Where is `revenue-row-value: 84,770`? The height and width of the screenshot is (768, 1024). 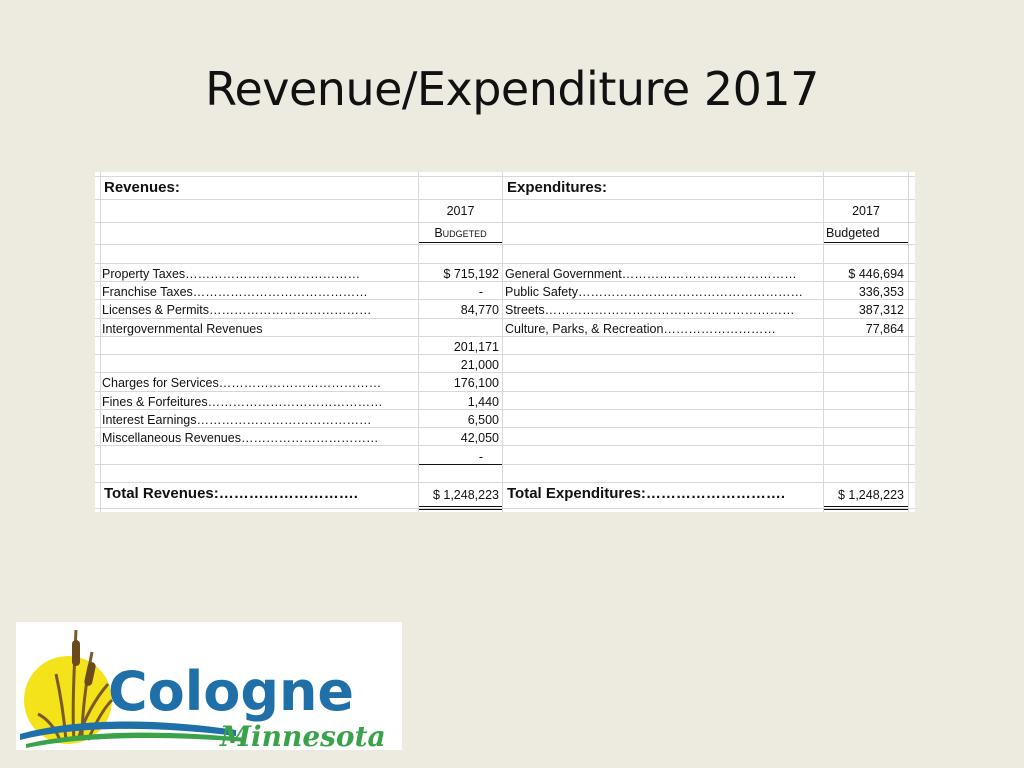 revenue-row-value: 84,770 is located at coordinates (479, 310).